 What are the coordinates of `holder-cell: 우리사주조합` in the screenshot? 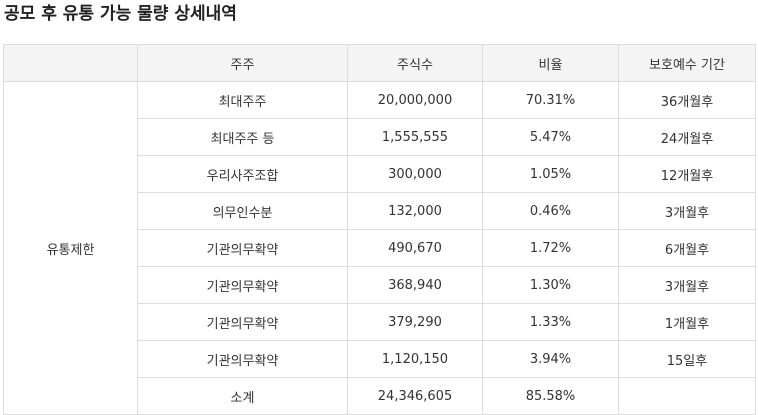 It's located at (242, 174).